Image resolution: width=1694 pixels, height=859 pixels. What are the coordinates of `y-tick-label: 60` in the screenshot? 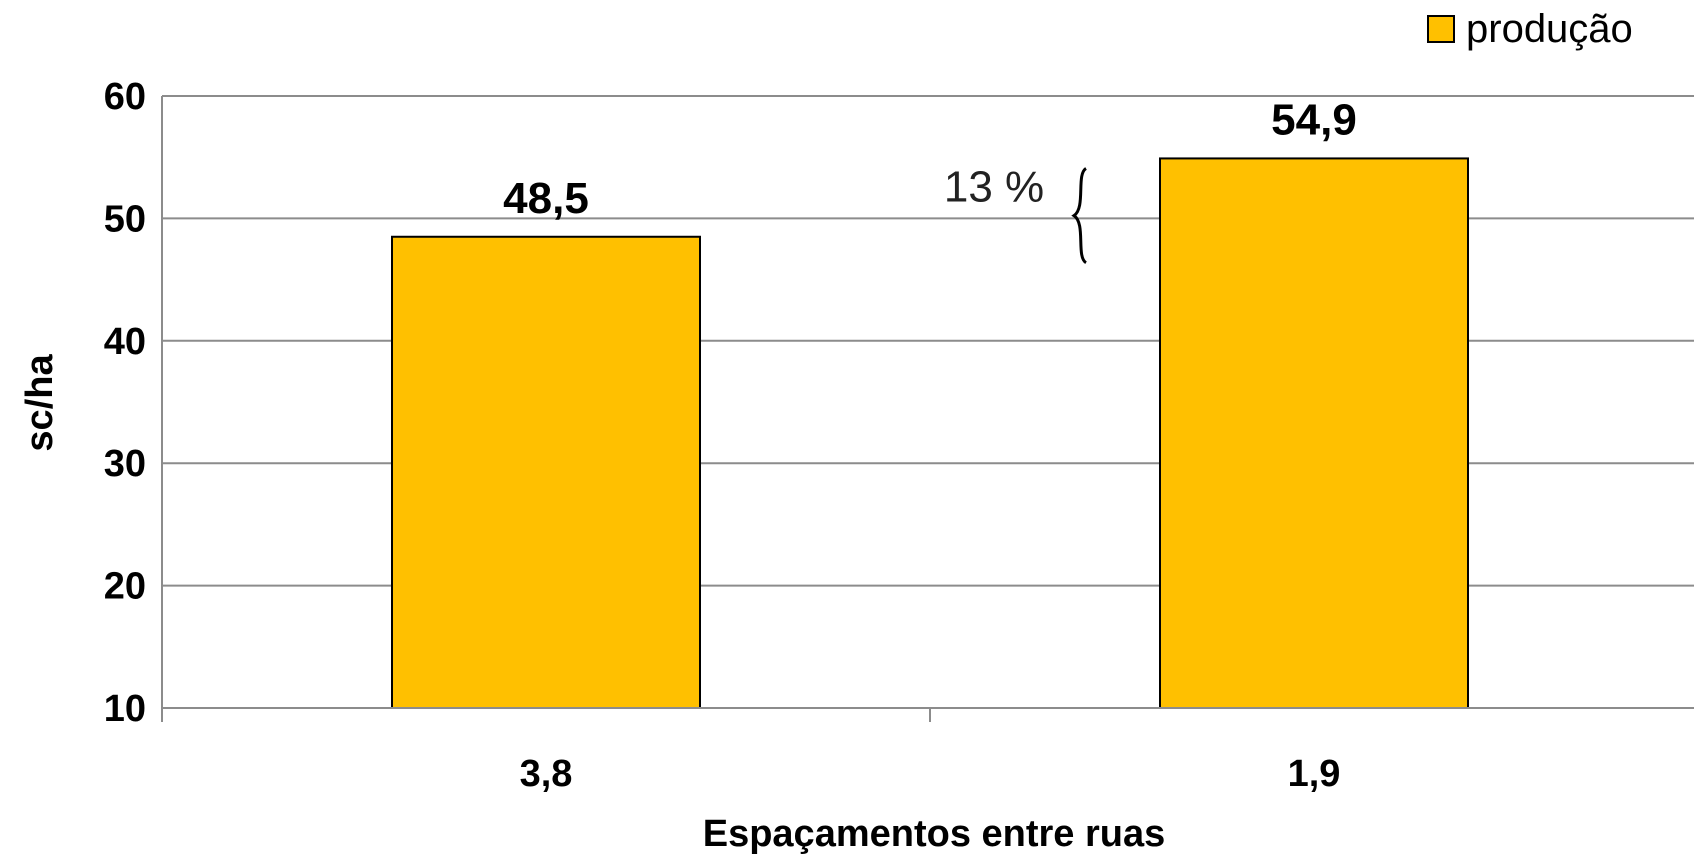 It's located at (125, 97).